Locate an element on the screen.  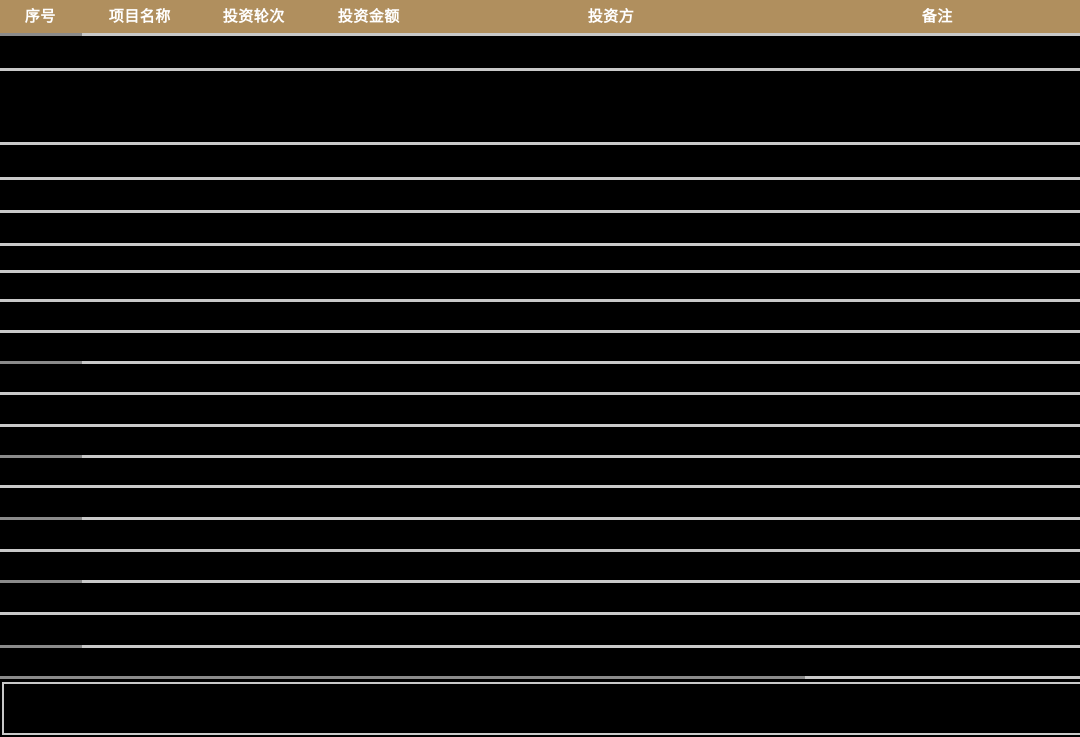
footer-box is located at coordinates (541, 708).